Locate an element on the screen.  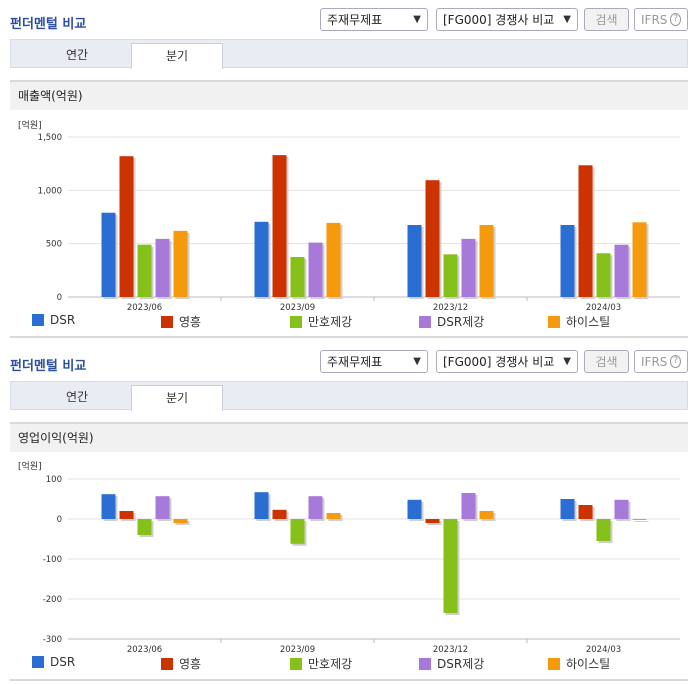
section-title: 영업이익(억원) is located at coordinates (349, 437).